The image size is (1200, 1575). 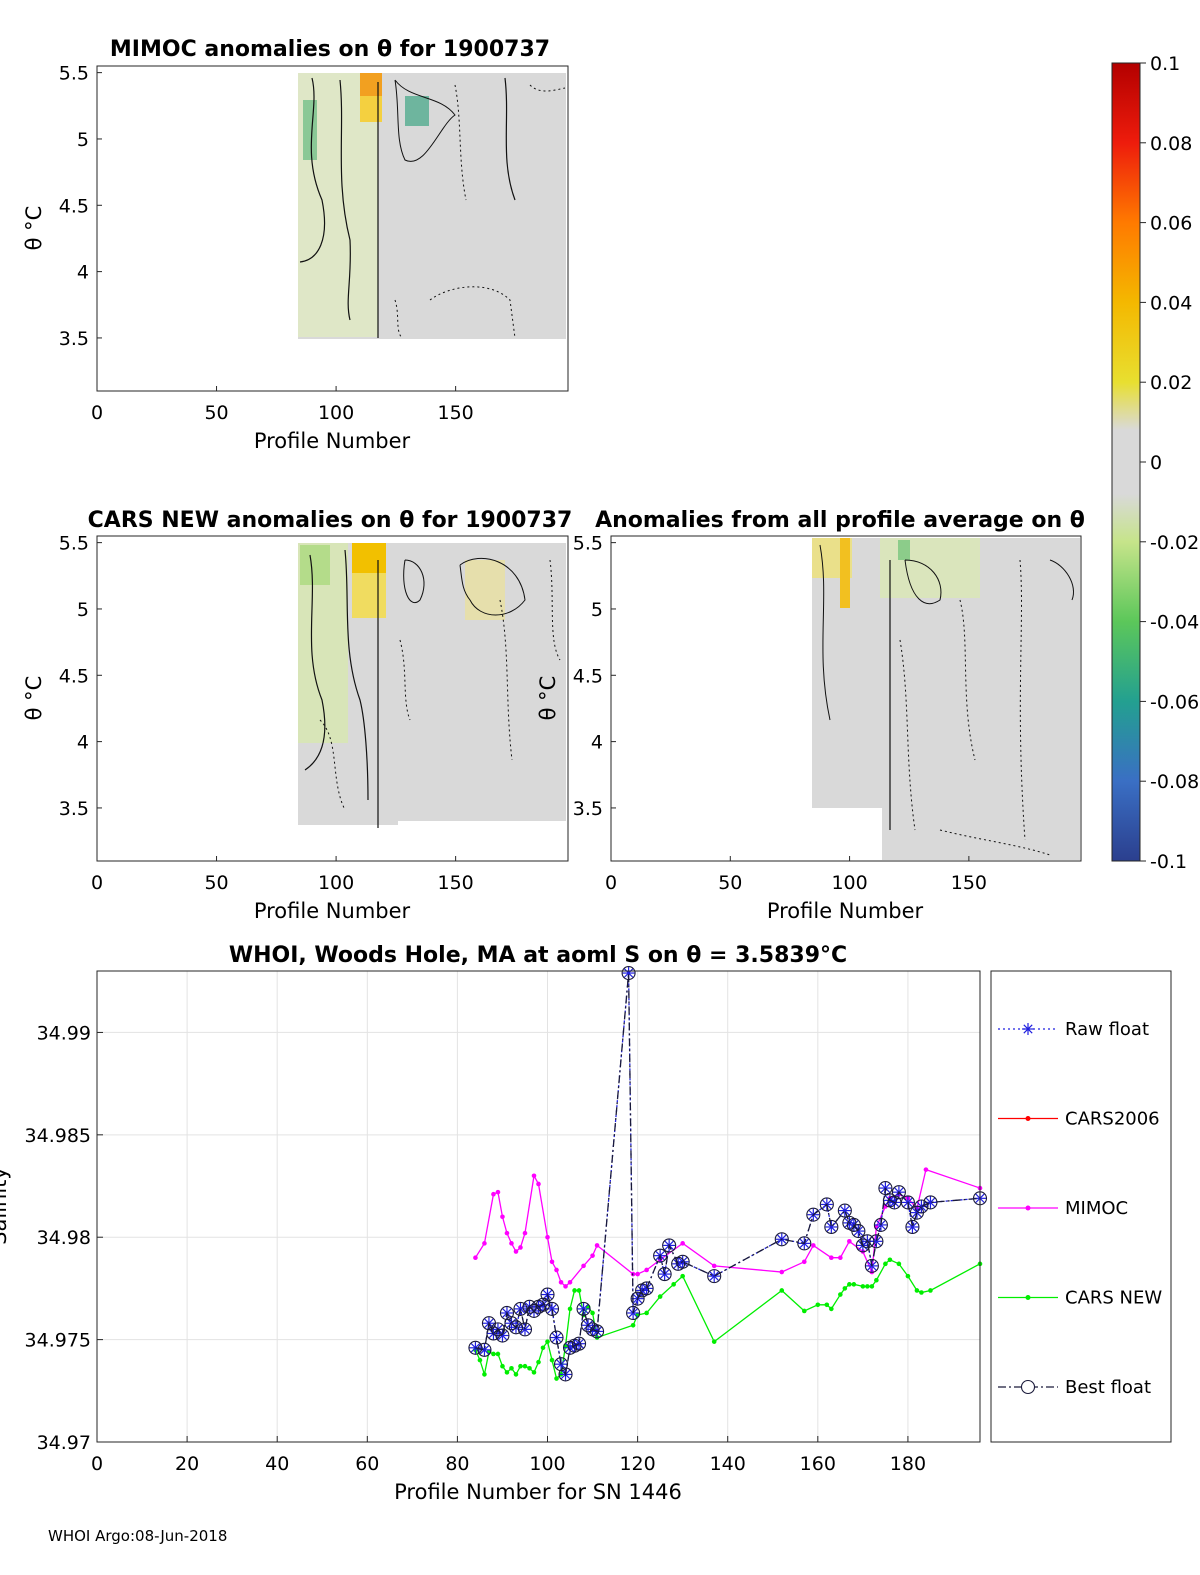 I want to click on all-average-contour, so click(x=923, y=582).